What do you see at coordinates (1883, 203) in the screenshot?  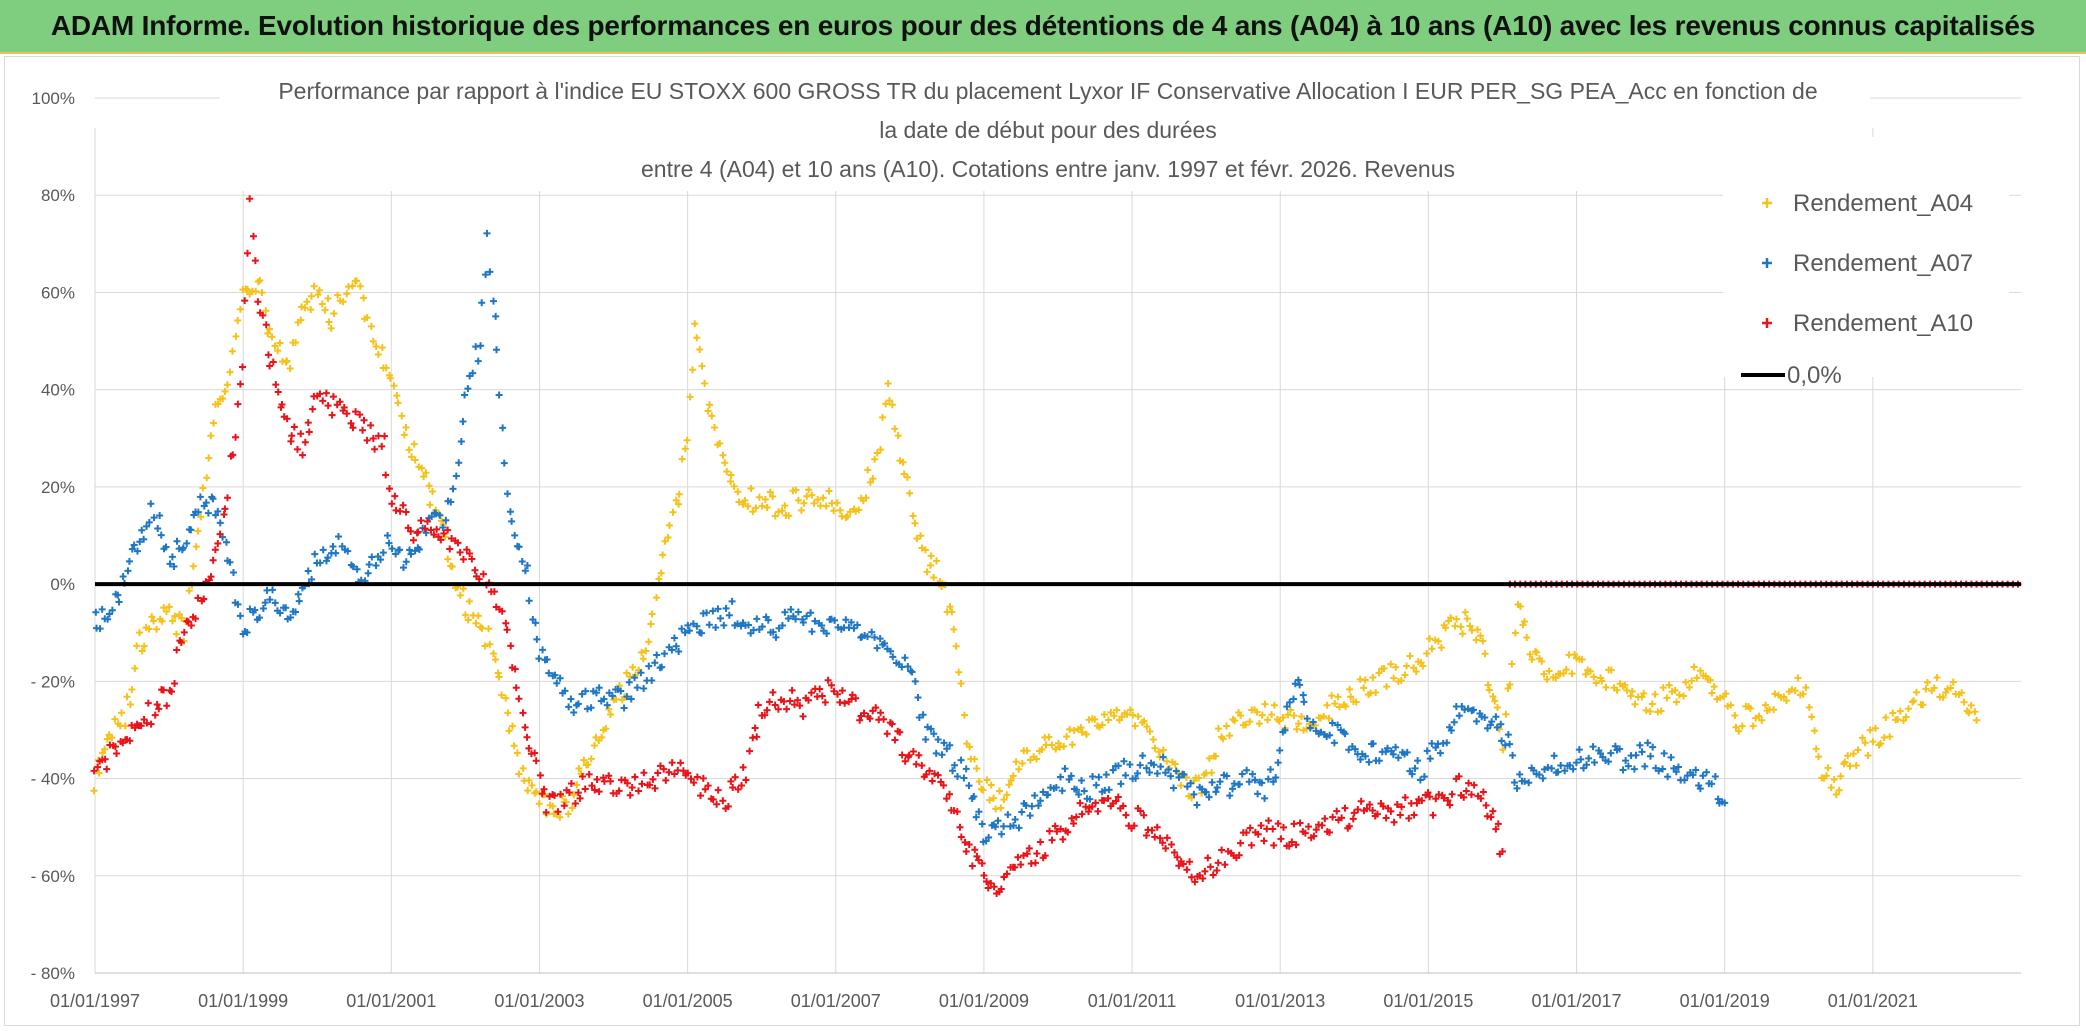 I see `legend-label: Rendement_A04` at bounding box center [1883, 203].